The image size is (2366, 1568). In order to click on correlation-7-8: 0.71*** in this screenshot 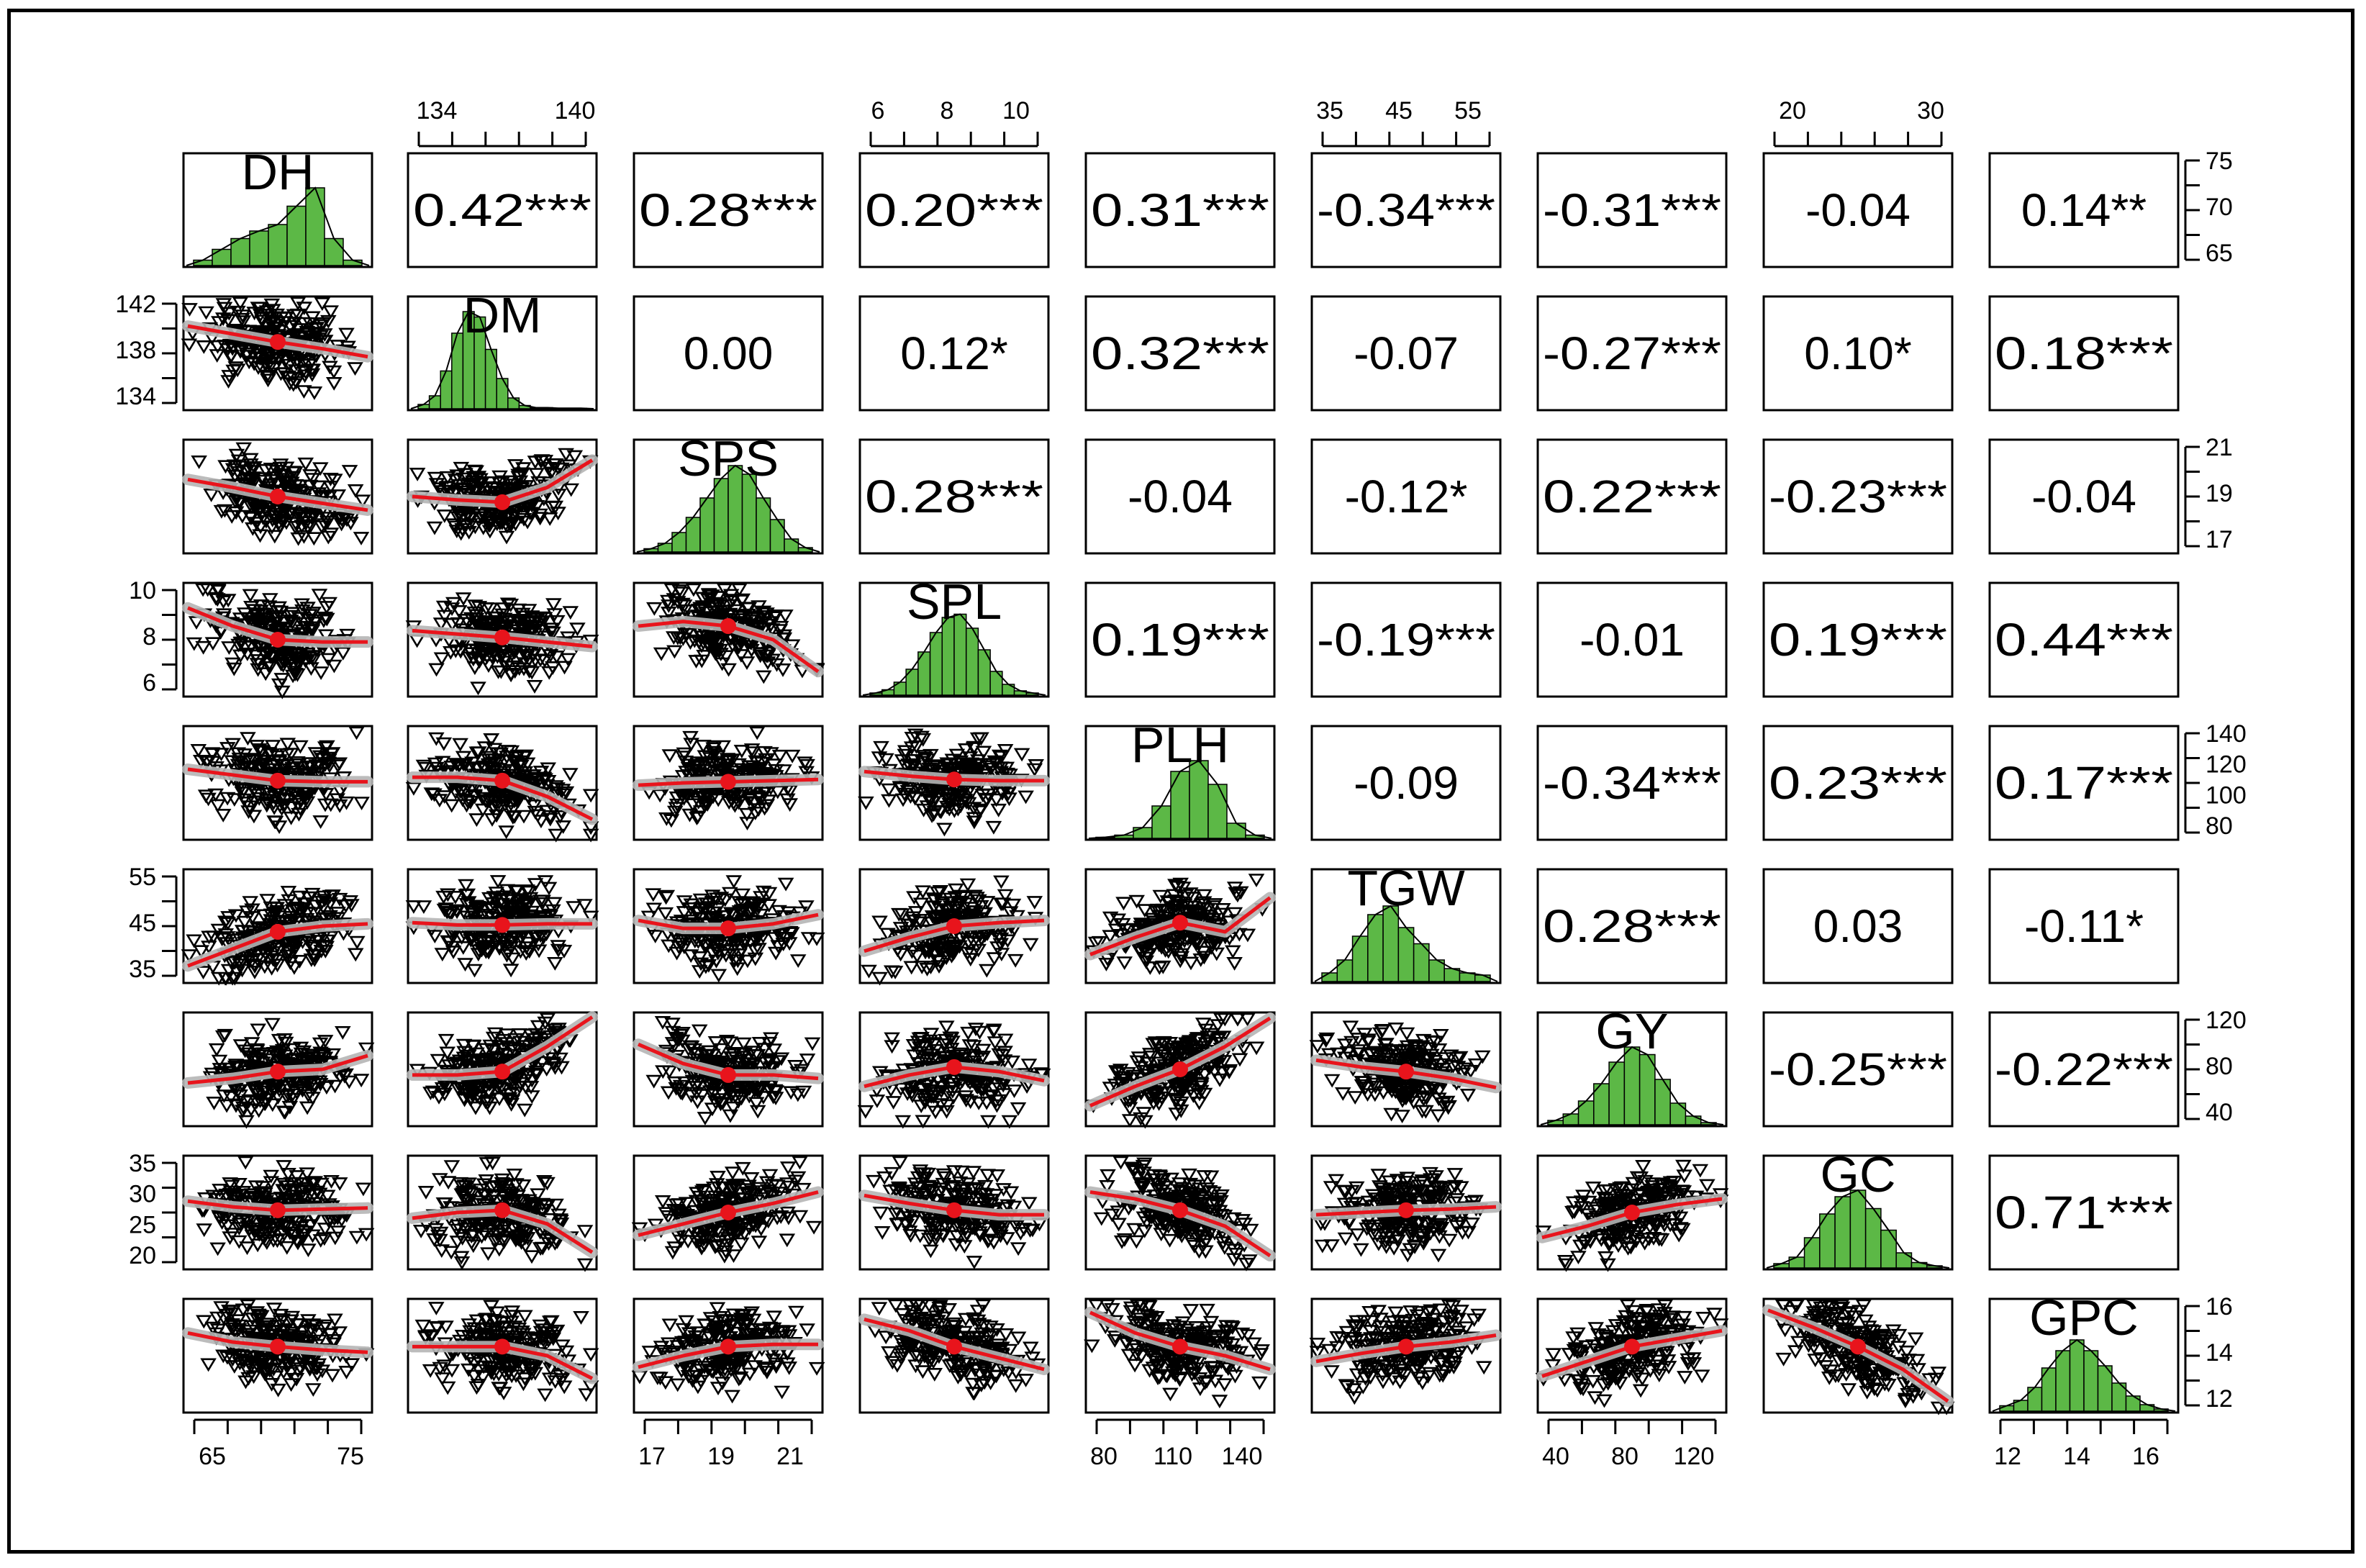, I will do `click(2084, 1213)`.